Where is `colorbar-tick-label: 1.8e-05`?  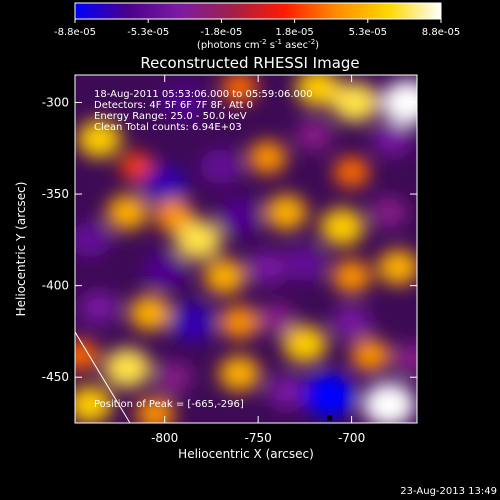
colorbar-tick-label: 1.8e-05 is located at coordinates (294, 32).